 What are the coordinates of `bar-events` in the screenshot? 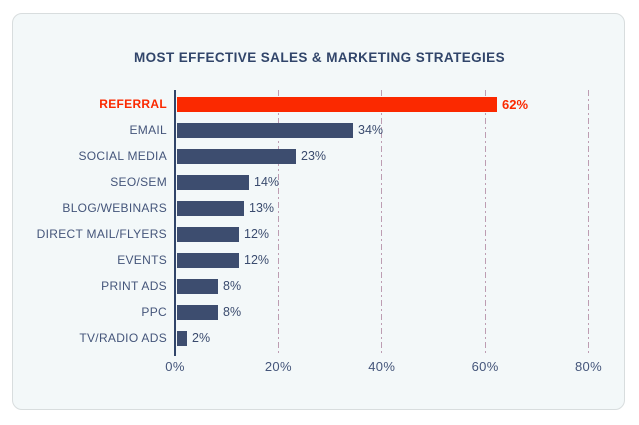 It's located at (208, 260).